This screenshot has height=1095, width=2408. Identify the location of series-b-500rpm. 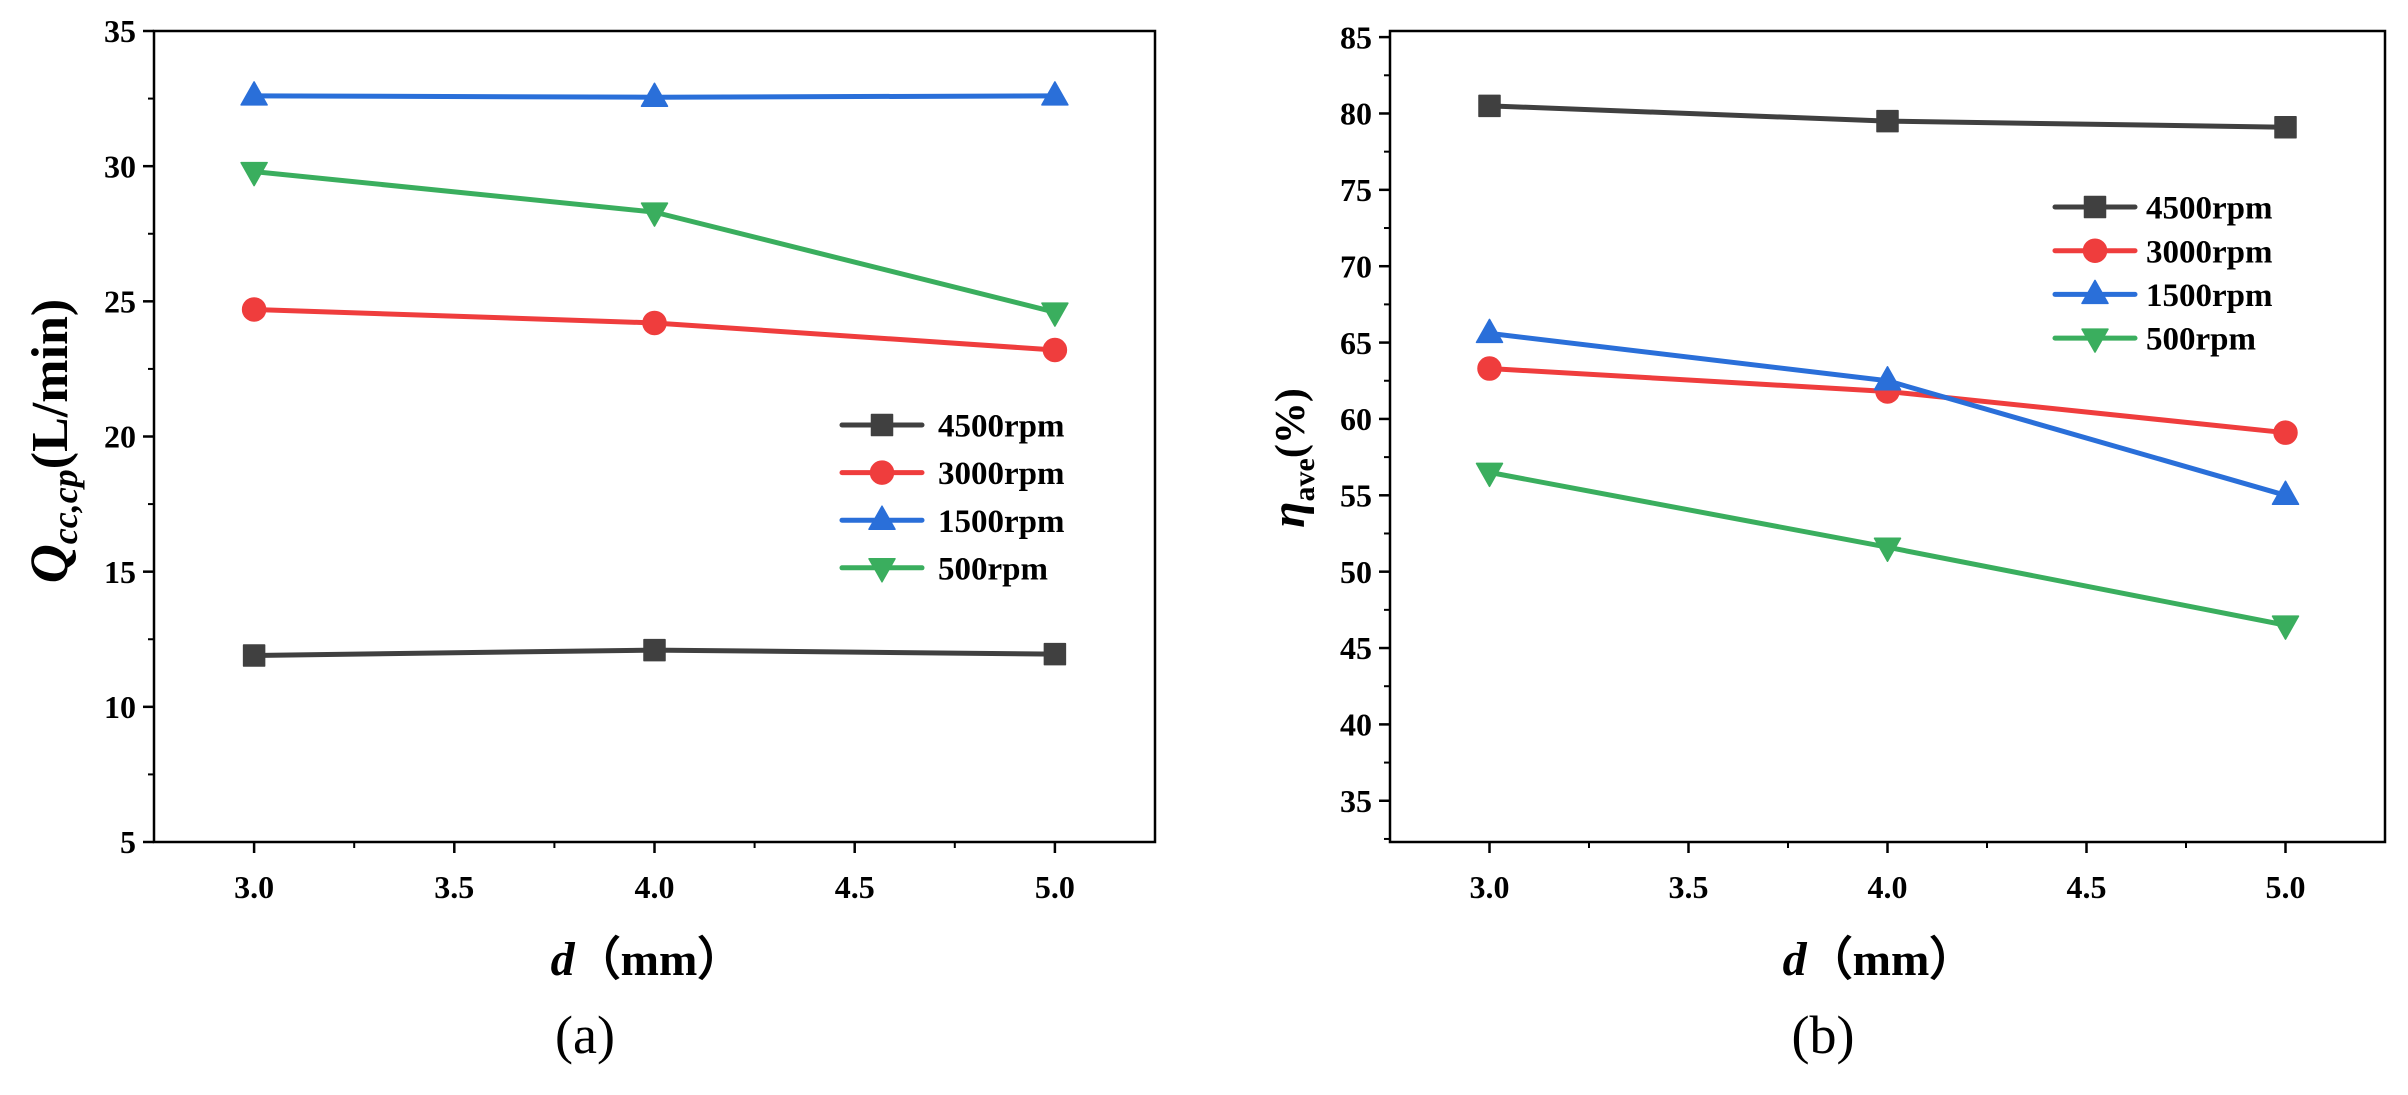
(1887, 551).